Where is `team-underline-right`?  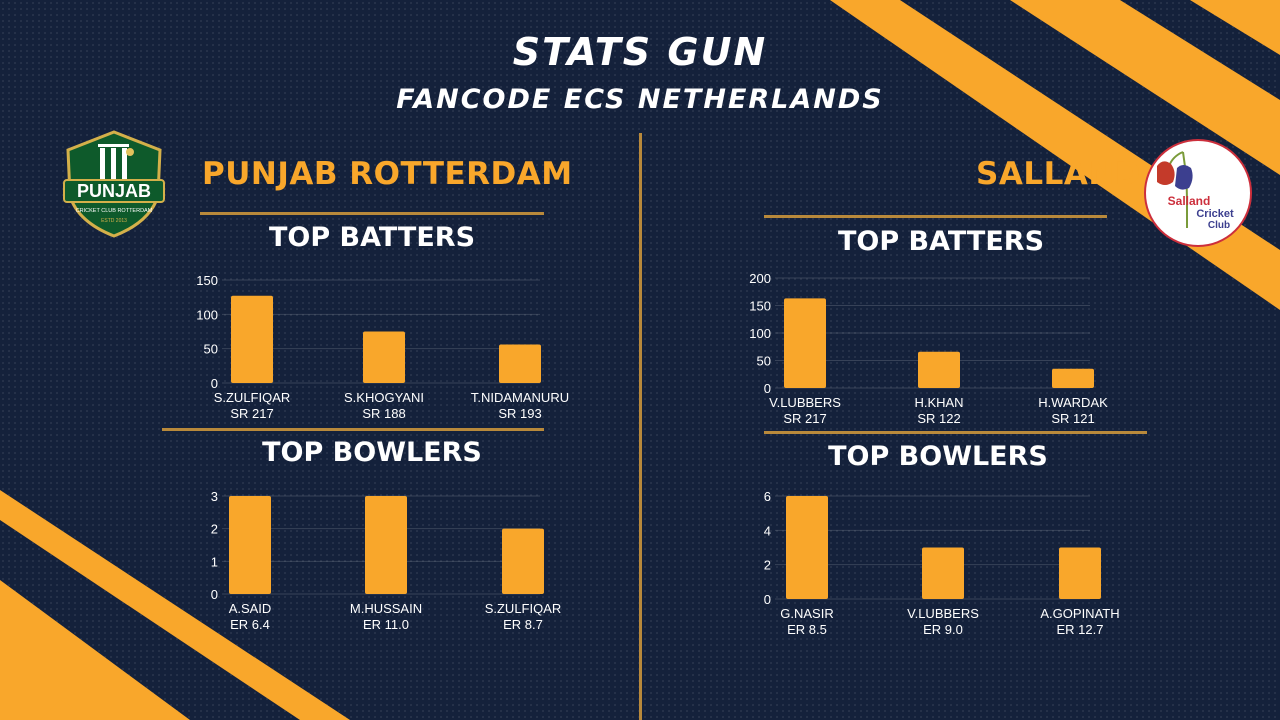
team-underline-right is located at coordinates (935, 216).